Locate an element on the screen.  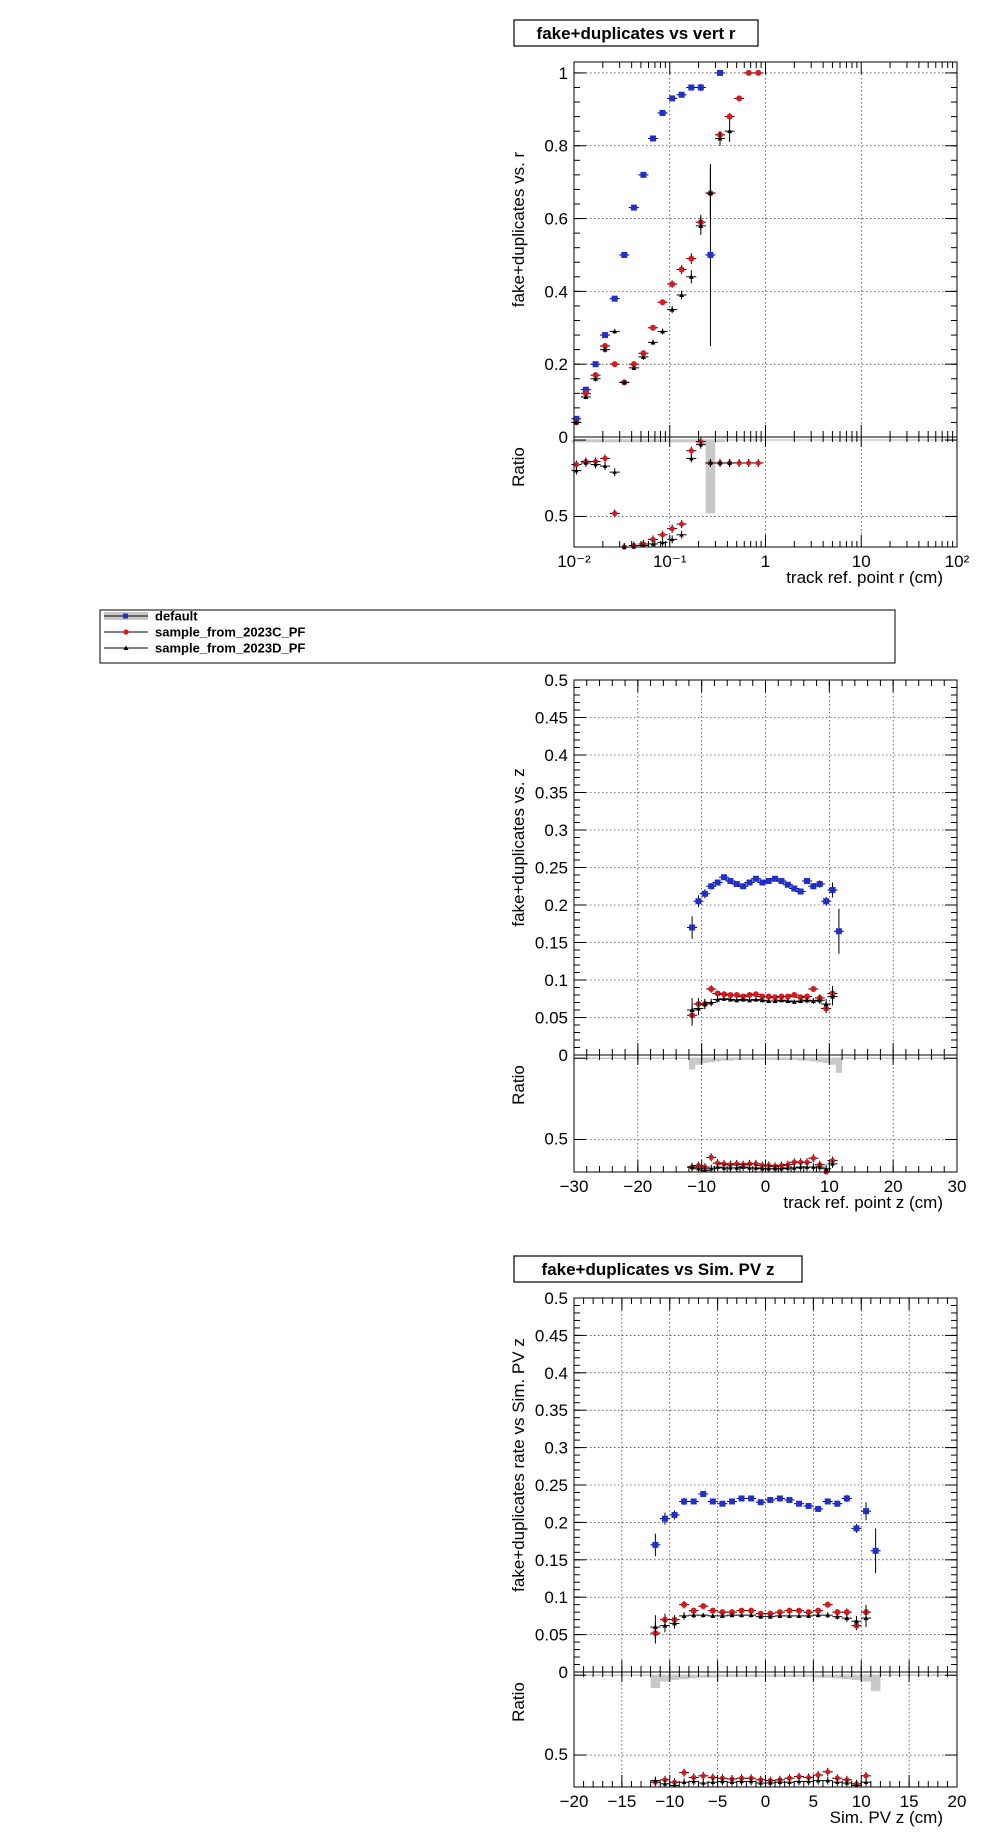
chart-title: fake+duplicates vs vert r is located at coordinates (636, 33).